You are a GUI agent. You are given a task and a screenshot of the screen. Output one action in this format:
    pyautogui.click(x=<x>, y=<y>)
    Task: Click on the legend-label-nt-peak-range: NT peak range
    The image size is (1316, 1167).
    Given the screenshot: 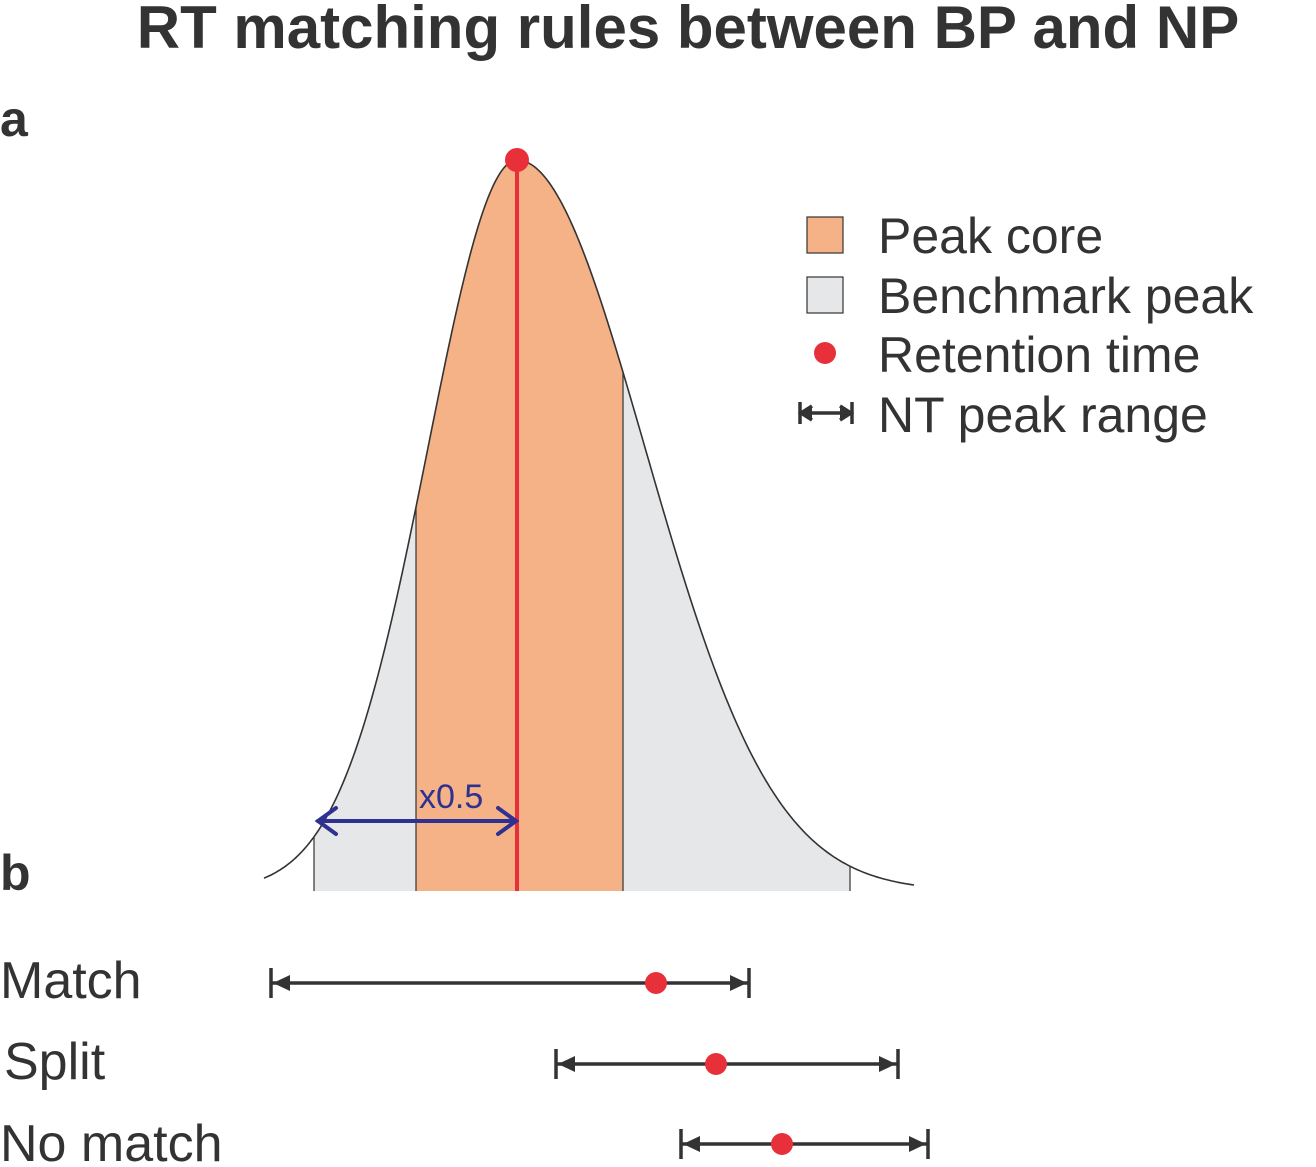 What is the action you would take?
    pyautogui.click(x=1043, y=415)
    